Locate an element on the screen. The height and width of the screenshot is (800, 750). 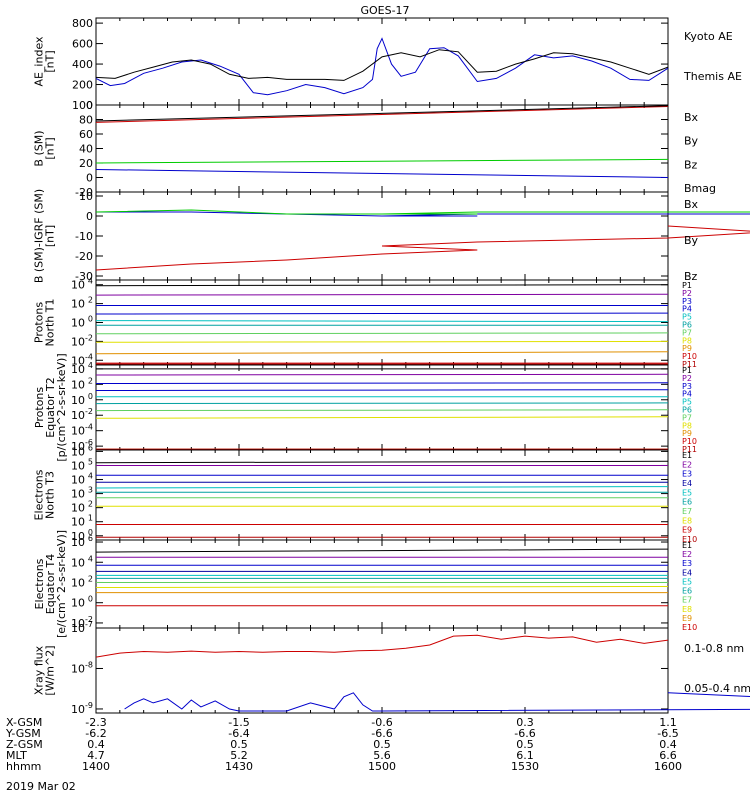
y-tick-label: 400 is located at coordinates (82, 64).